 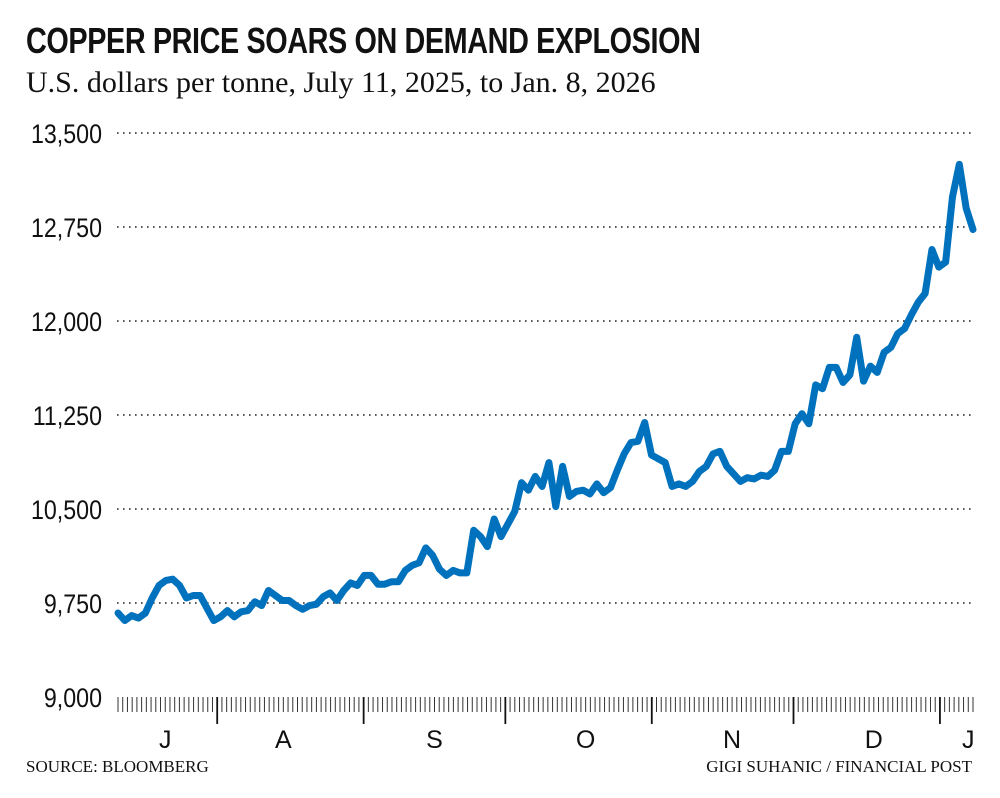 What do you see at coordinates (66, 134) in the screenshot?
I see `y-tick-label: 13,500` at bounding box center [66, 134].